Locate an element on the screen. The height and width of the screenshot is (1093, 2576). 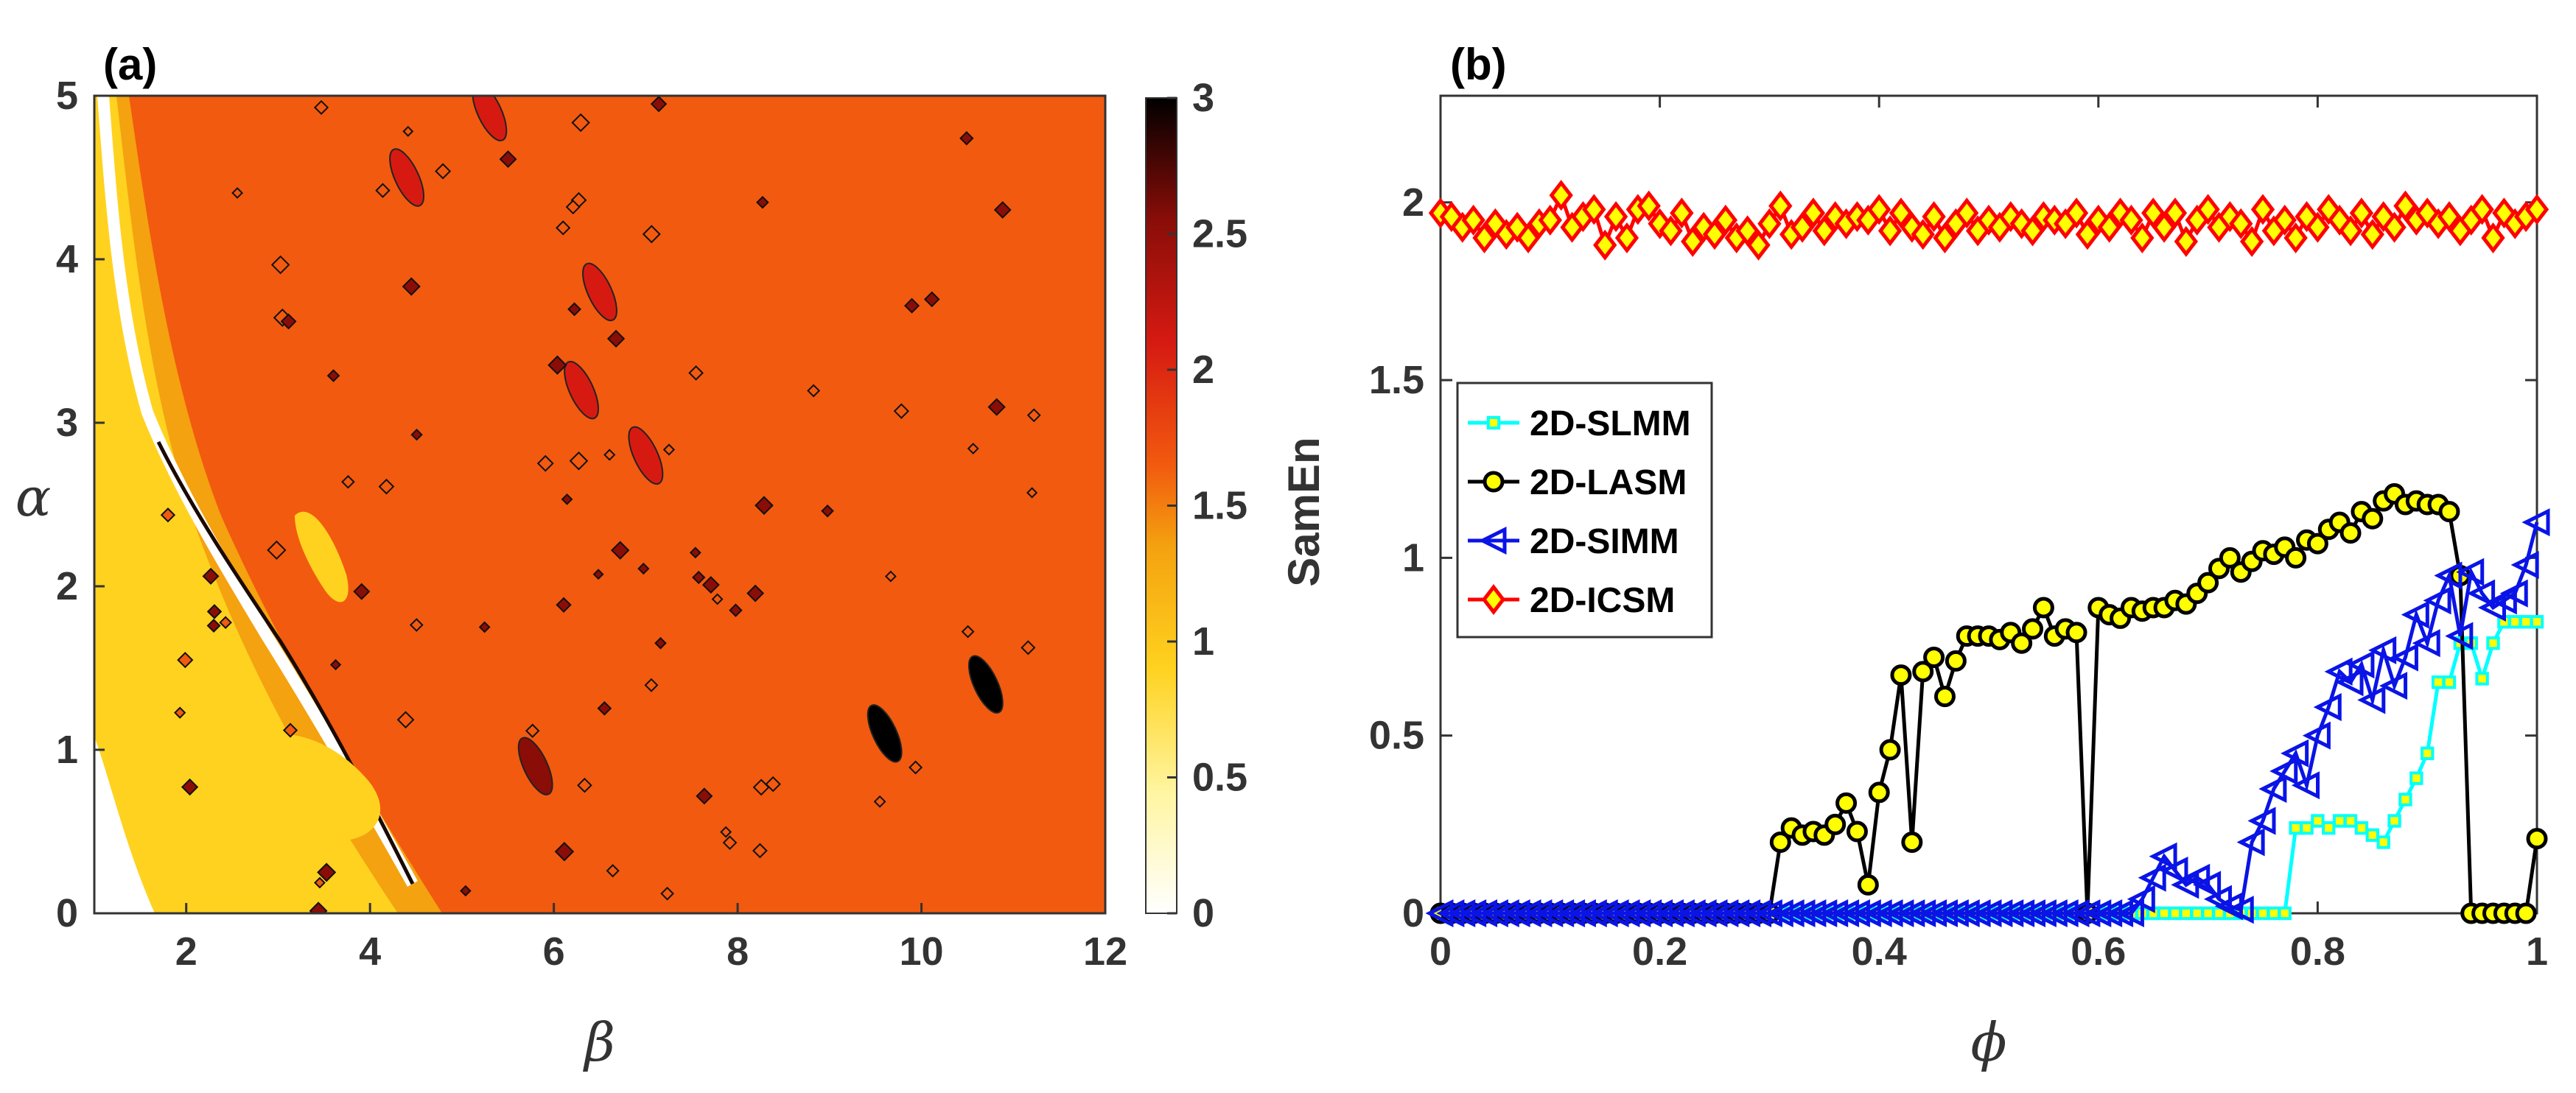
x-tick-label: 1 is located at coordinates (2537, 952).